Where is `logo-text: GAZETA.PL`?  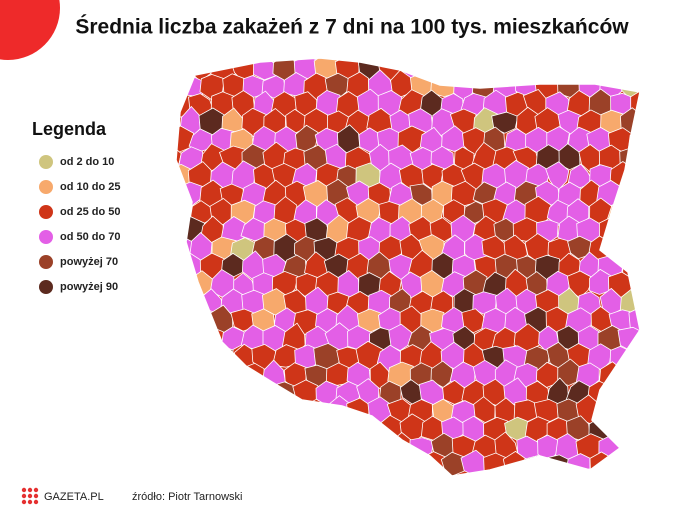
logo-text: GAZETA.PL is located at coordinates (74, 497).